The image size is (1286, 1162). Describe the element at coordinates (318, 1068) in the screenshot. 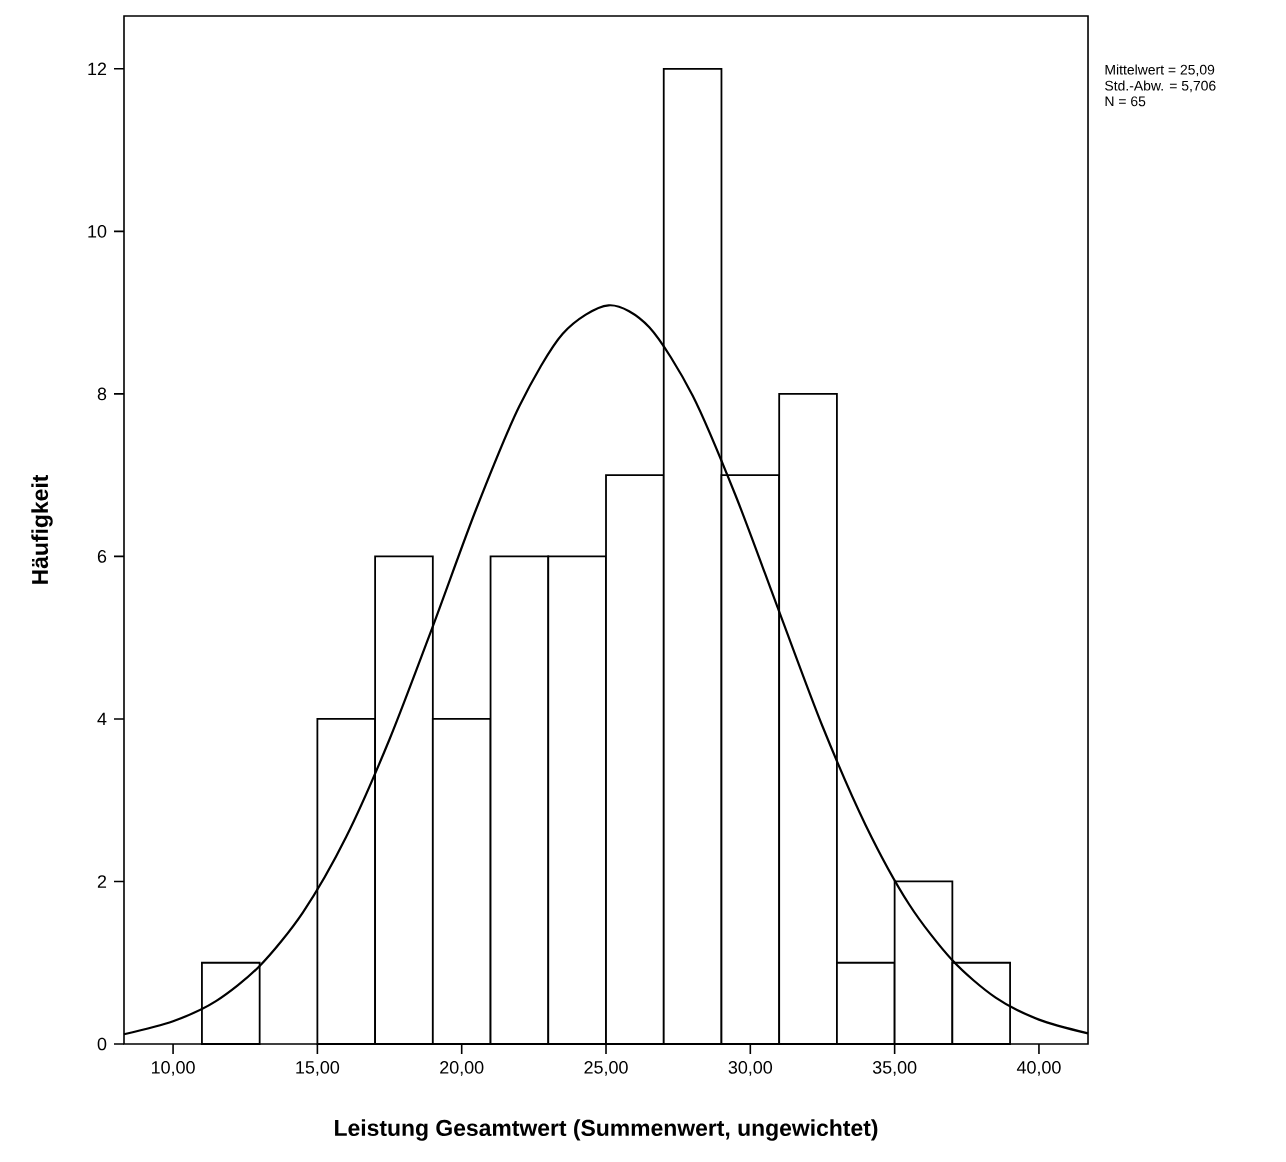

I see `x-tick-label: 15,00` at that location.